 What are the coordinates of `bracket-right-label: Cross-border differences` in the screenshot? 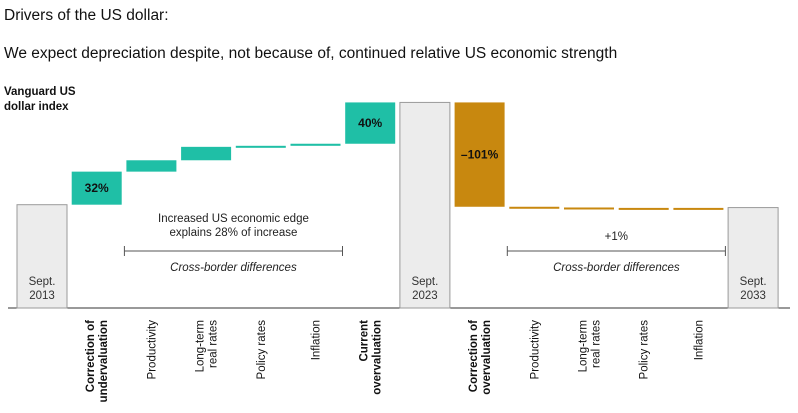 It's located at (616, 268).